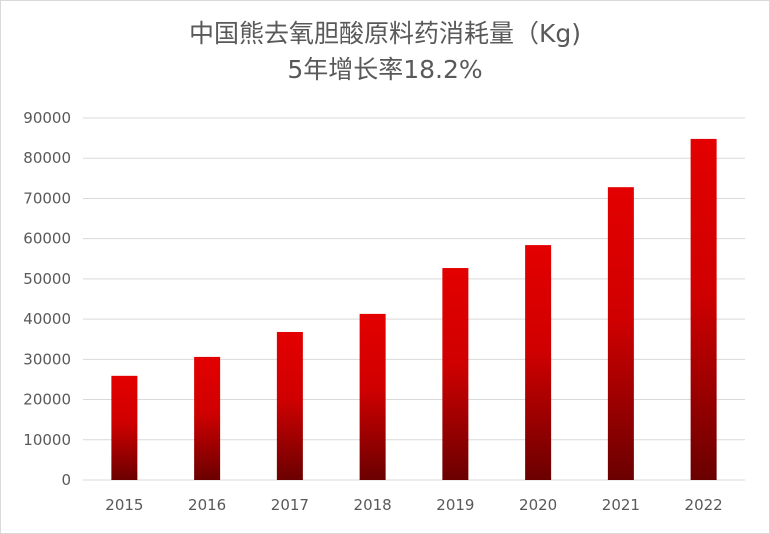 The image size is (770, 534). Describe the element at coordinates (455, 505) in the screenshot. I see `x-tick-label: 2019` at that location.